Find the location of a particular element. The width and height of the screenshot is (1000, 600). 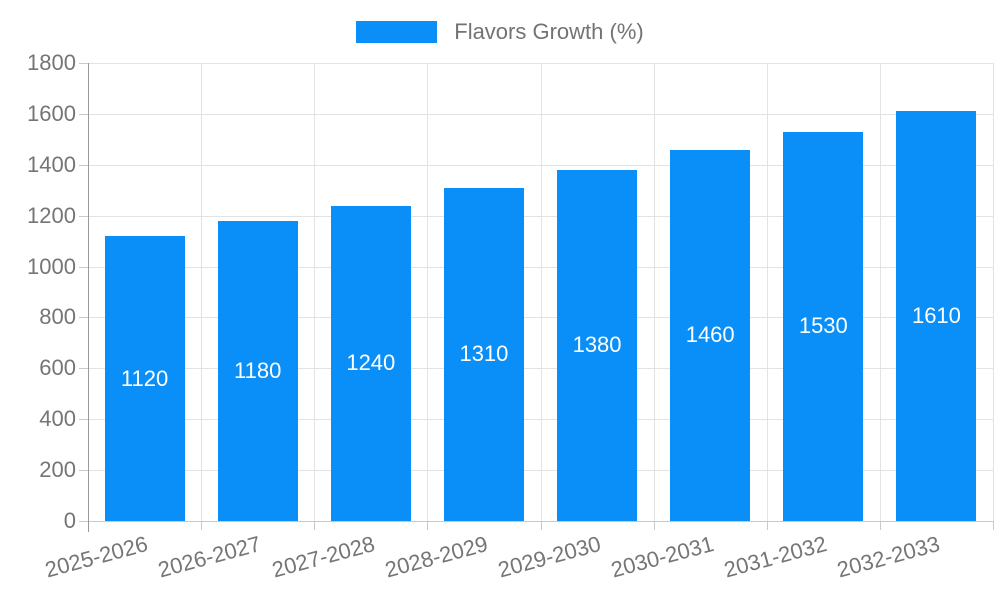

bar: 1310 is located at coordinates (483, 354).